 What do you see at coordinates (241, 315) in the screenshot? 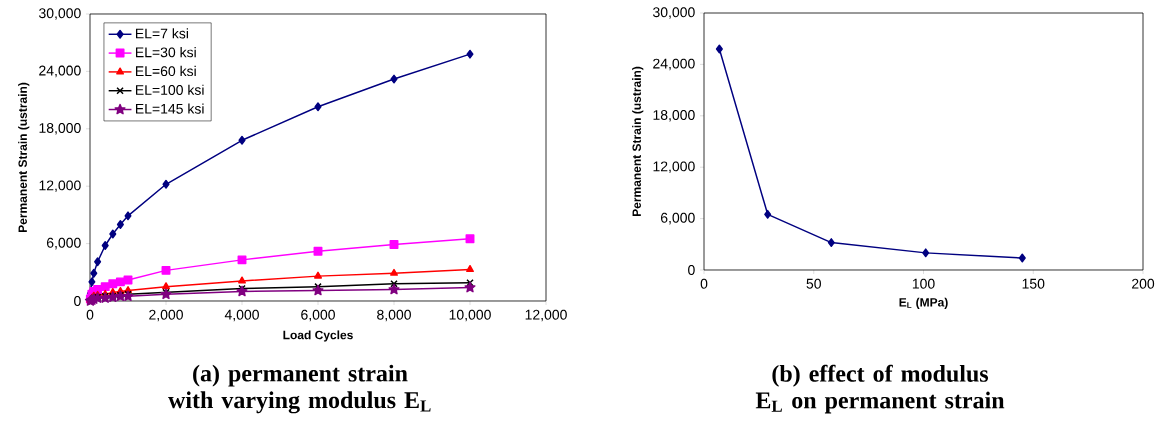
I see `x-tick-label: 4,000` at bounding box center [241, 315].